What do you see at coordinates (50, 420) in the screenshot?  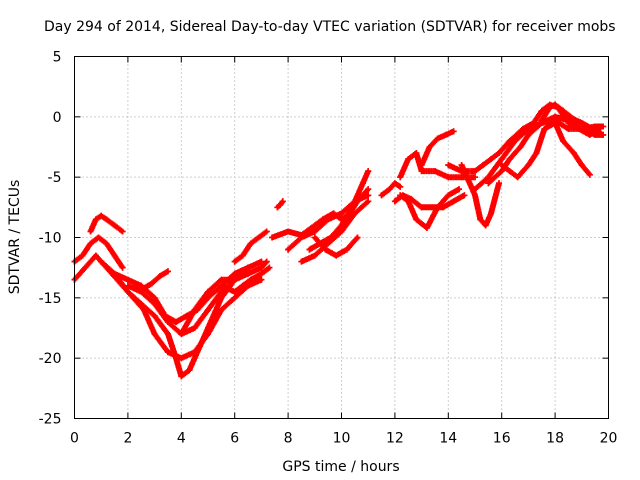 I see `y-tick-label: -25` at bounding box center [50, 420].